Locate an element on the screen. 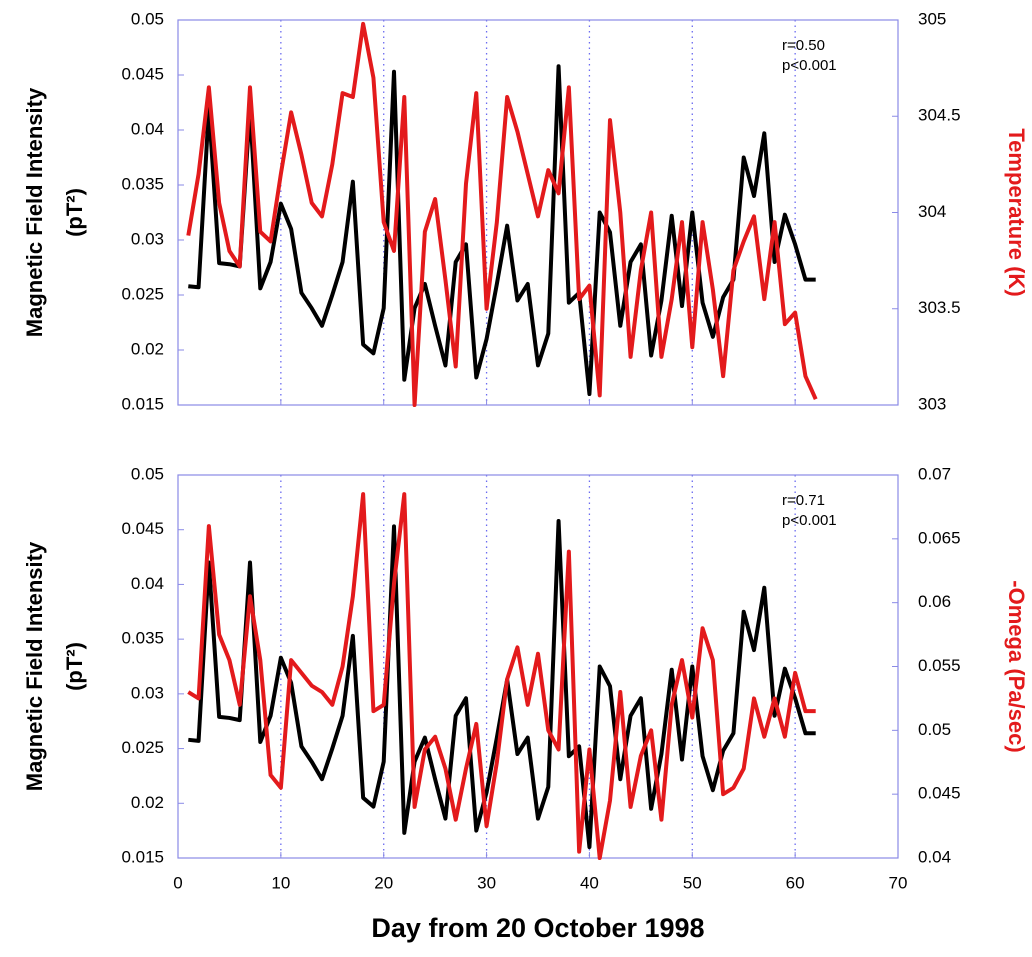  y2-tick-label: 0.045 is located at coordinates (939, 793).